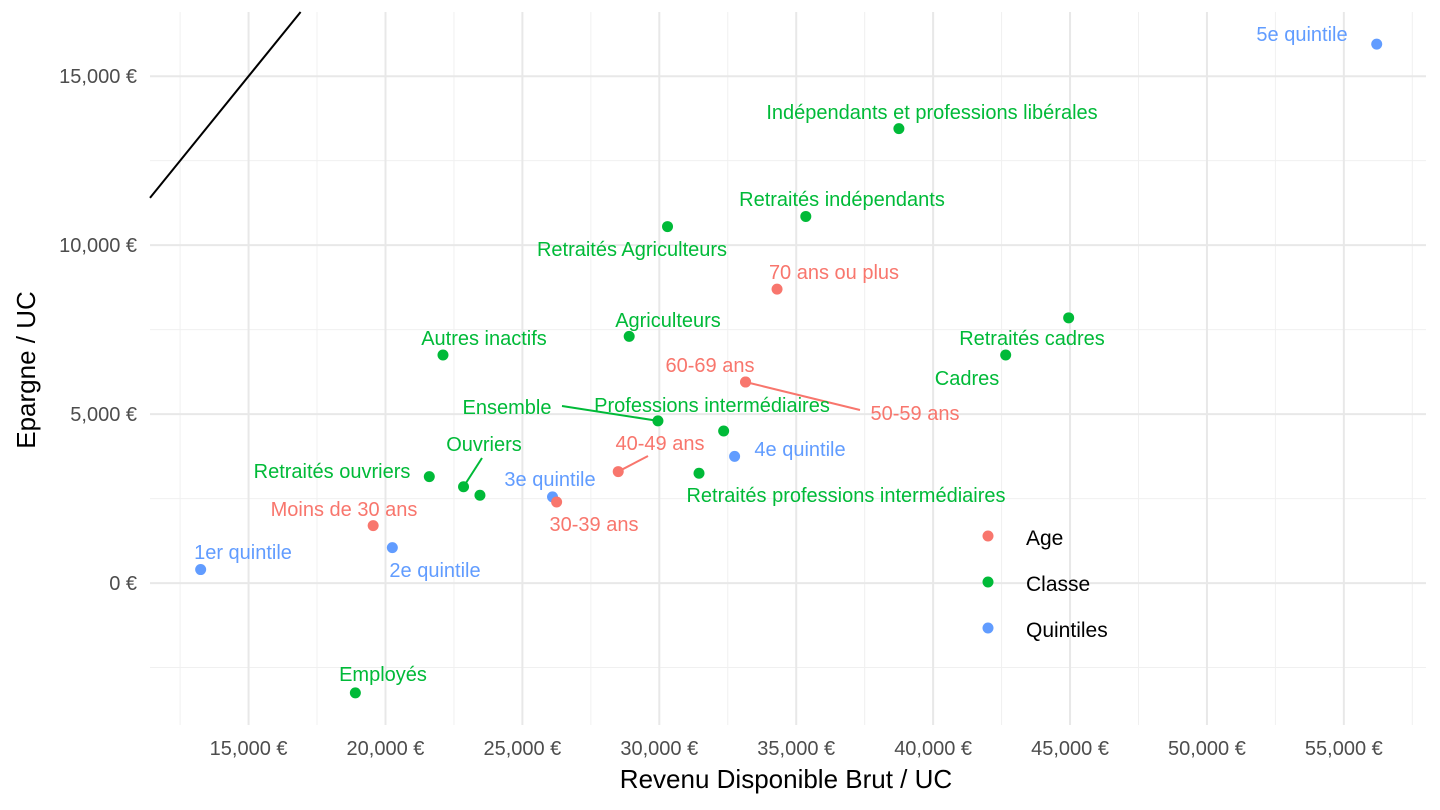 Image resolution: width=1440 pixels, height=810 pixels. What do you see at coordinates (243, 553) in the screenshot?
I see `point-label: 1er quintile` at bounding box center [243, 553].